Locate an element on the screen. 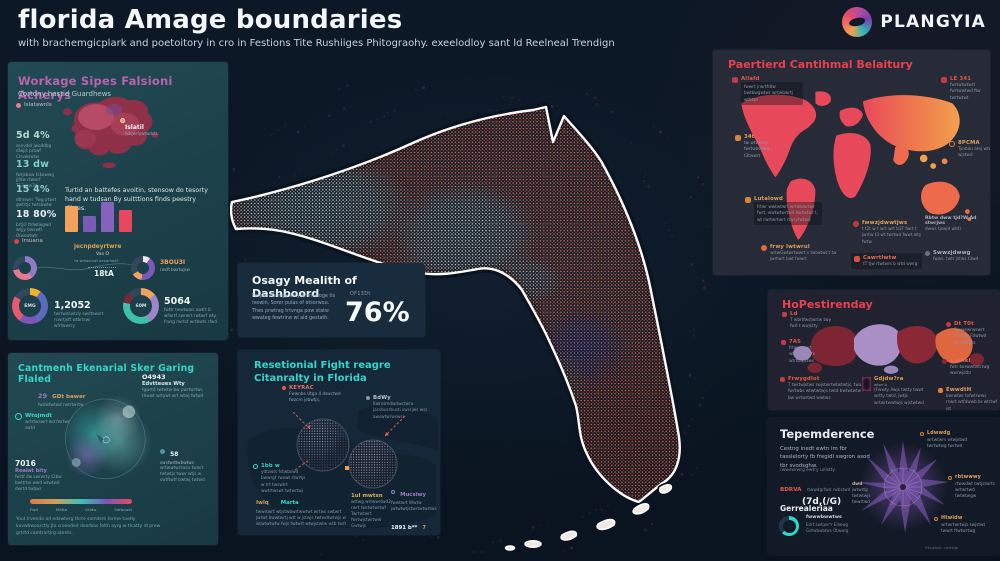 This screenshot has width=1000, height=561. callout-label: 1bb w is located at coordinates (271, 466).